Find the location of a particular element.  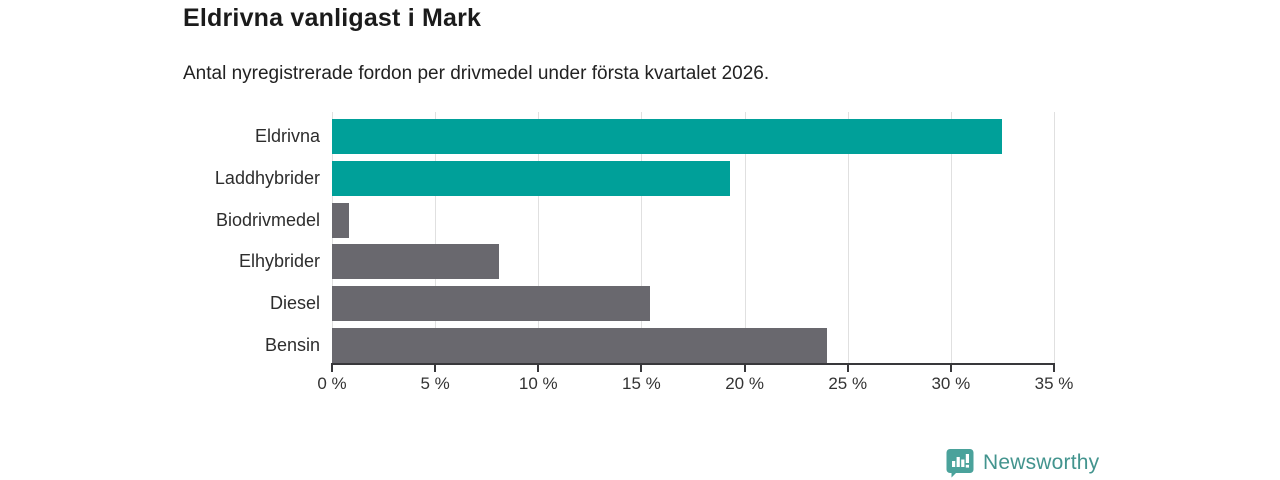

x-axis-tick-label: 0 % is located at coordinates (332, 383).